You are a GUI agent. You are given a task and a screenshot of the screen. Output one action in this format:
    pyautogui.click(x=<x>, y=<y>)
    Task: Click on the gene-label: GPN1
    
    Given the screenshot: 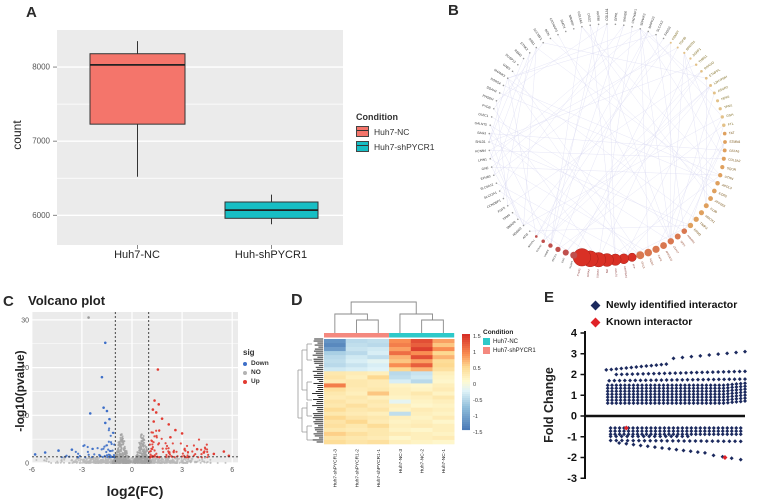 What is the action you would take?
    pyautogui.click(x=616, y=16)
    